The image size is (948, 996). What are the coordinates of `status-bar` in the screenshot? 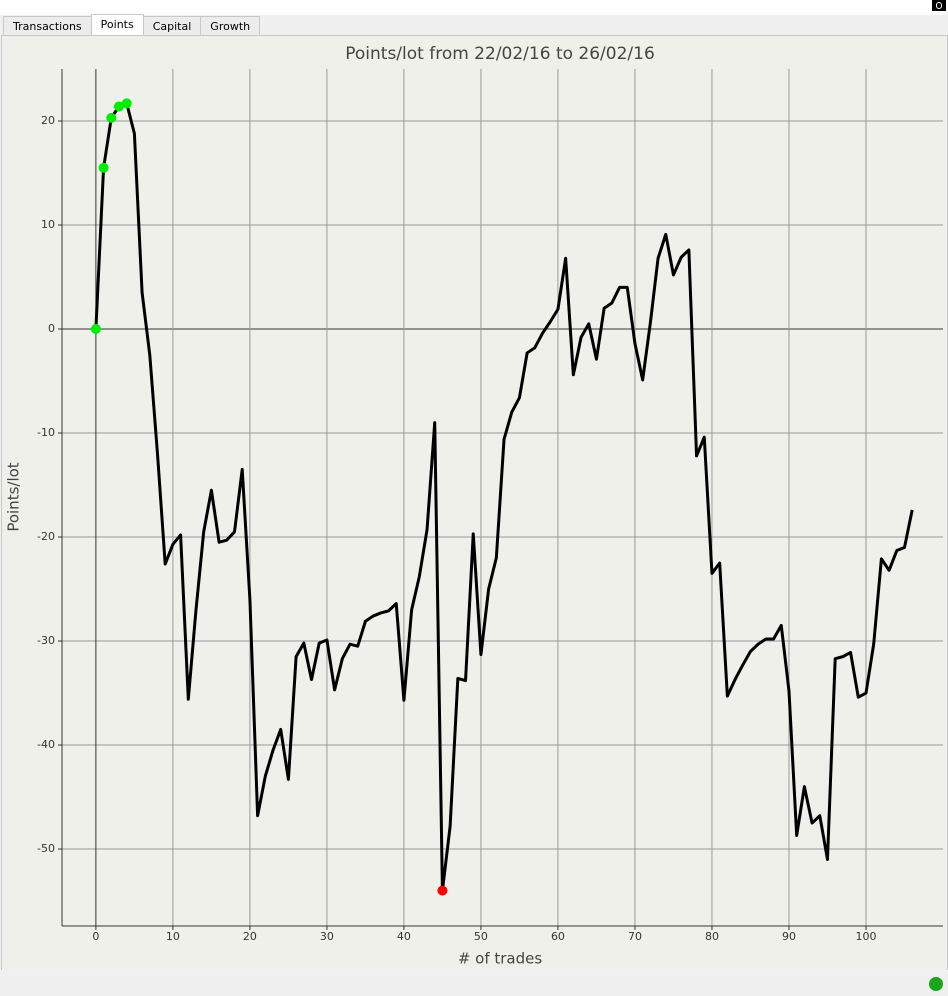 It's located at (474, 983).